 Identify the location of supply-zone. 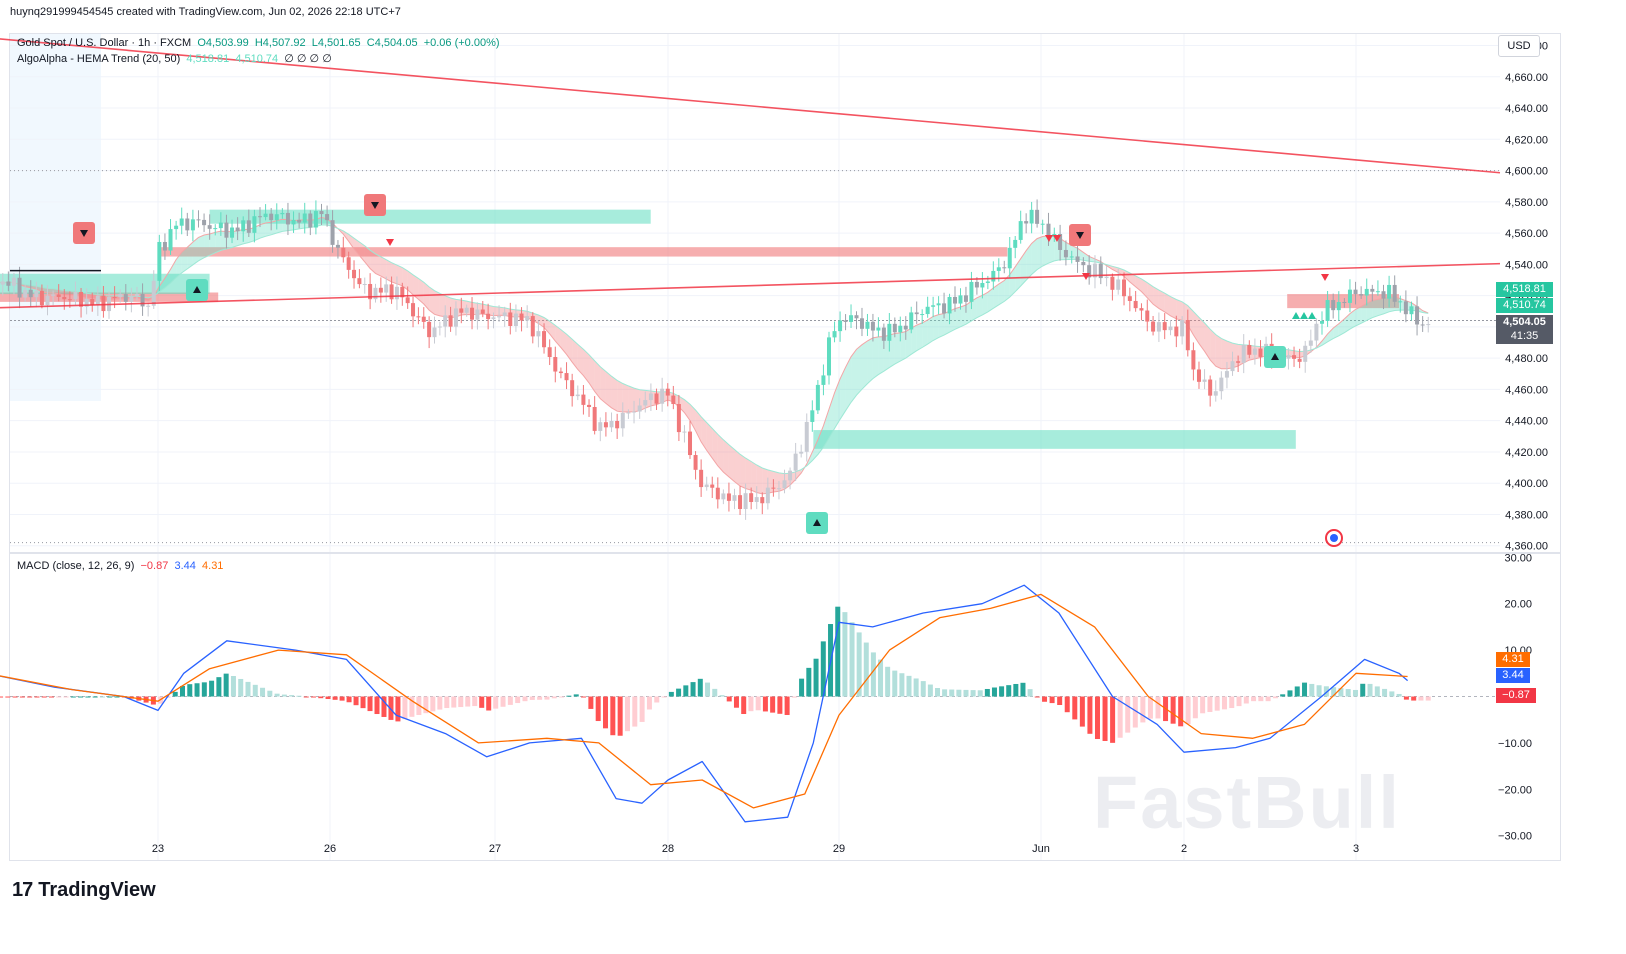
(1343, 301).